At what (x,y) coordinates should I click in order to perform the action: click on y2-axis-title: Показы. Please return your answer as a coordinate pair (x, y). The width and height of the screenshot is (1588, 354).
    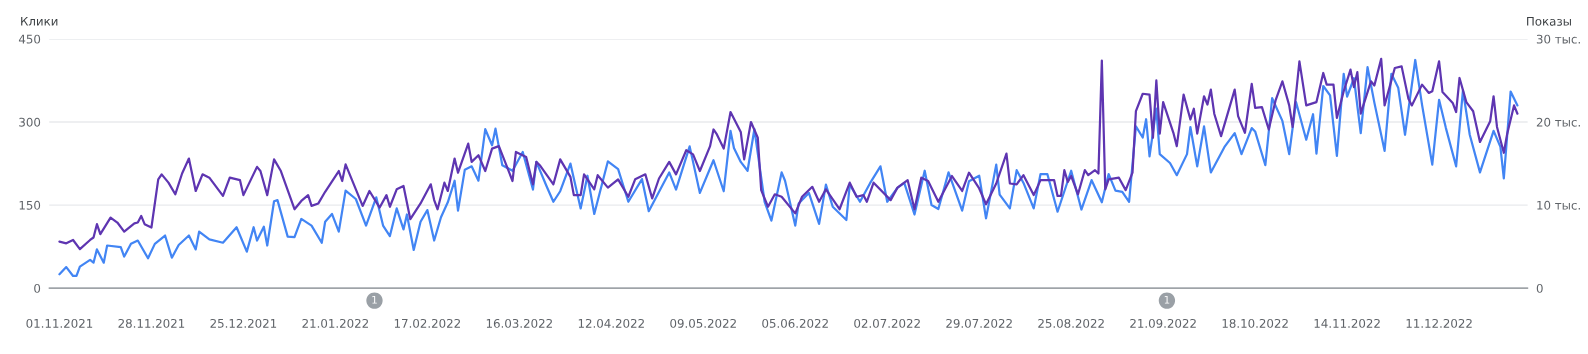
    Looking at the image, I should click on (1549, 21).